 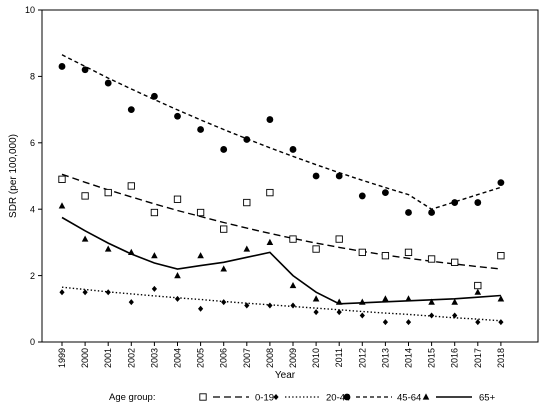 What do you see at coordinates (293, 358) in the screenshot?
I see `x-tick-label: 2009` at bounding box center [293, 358].